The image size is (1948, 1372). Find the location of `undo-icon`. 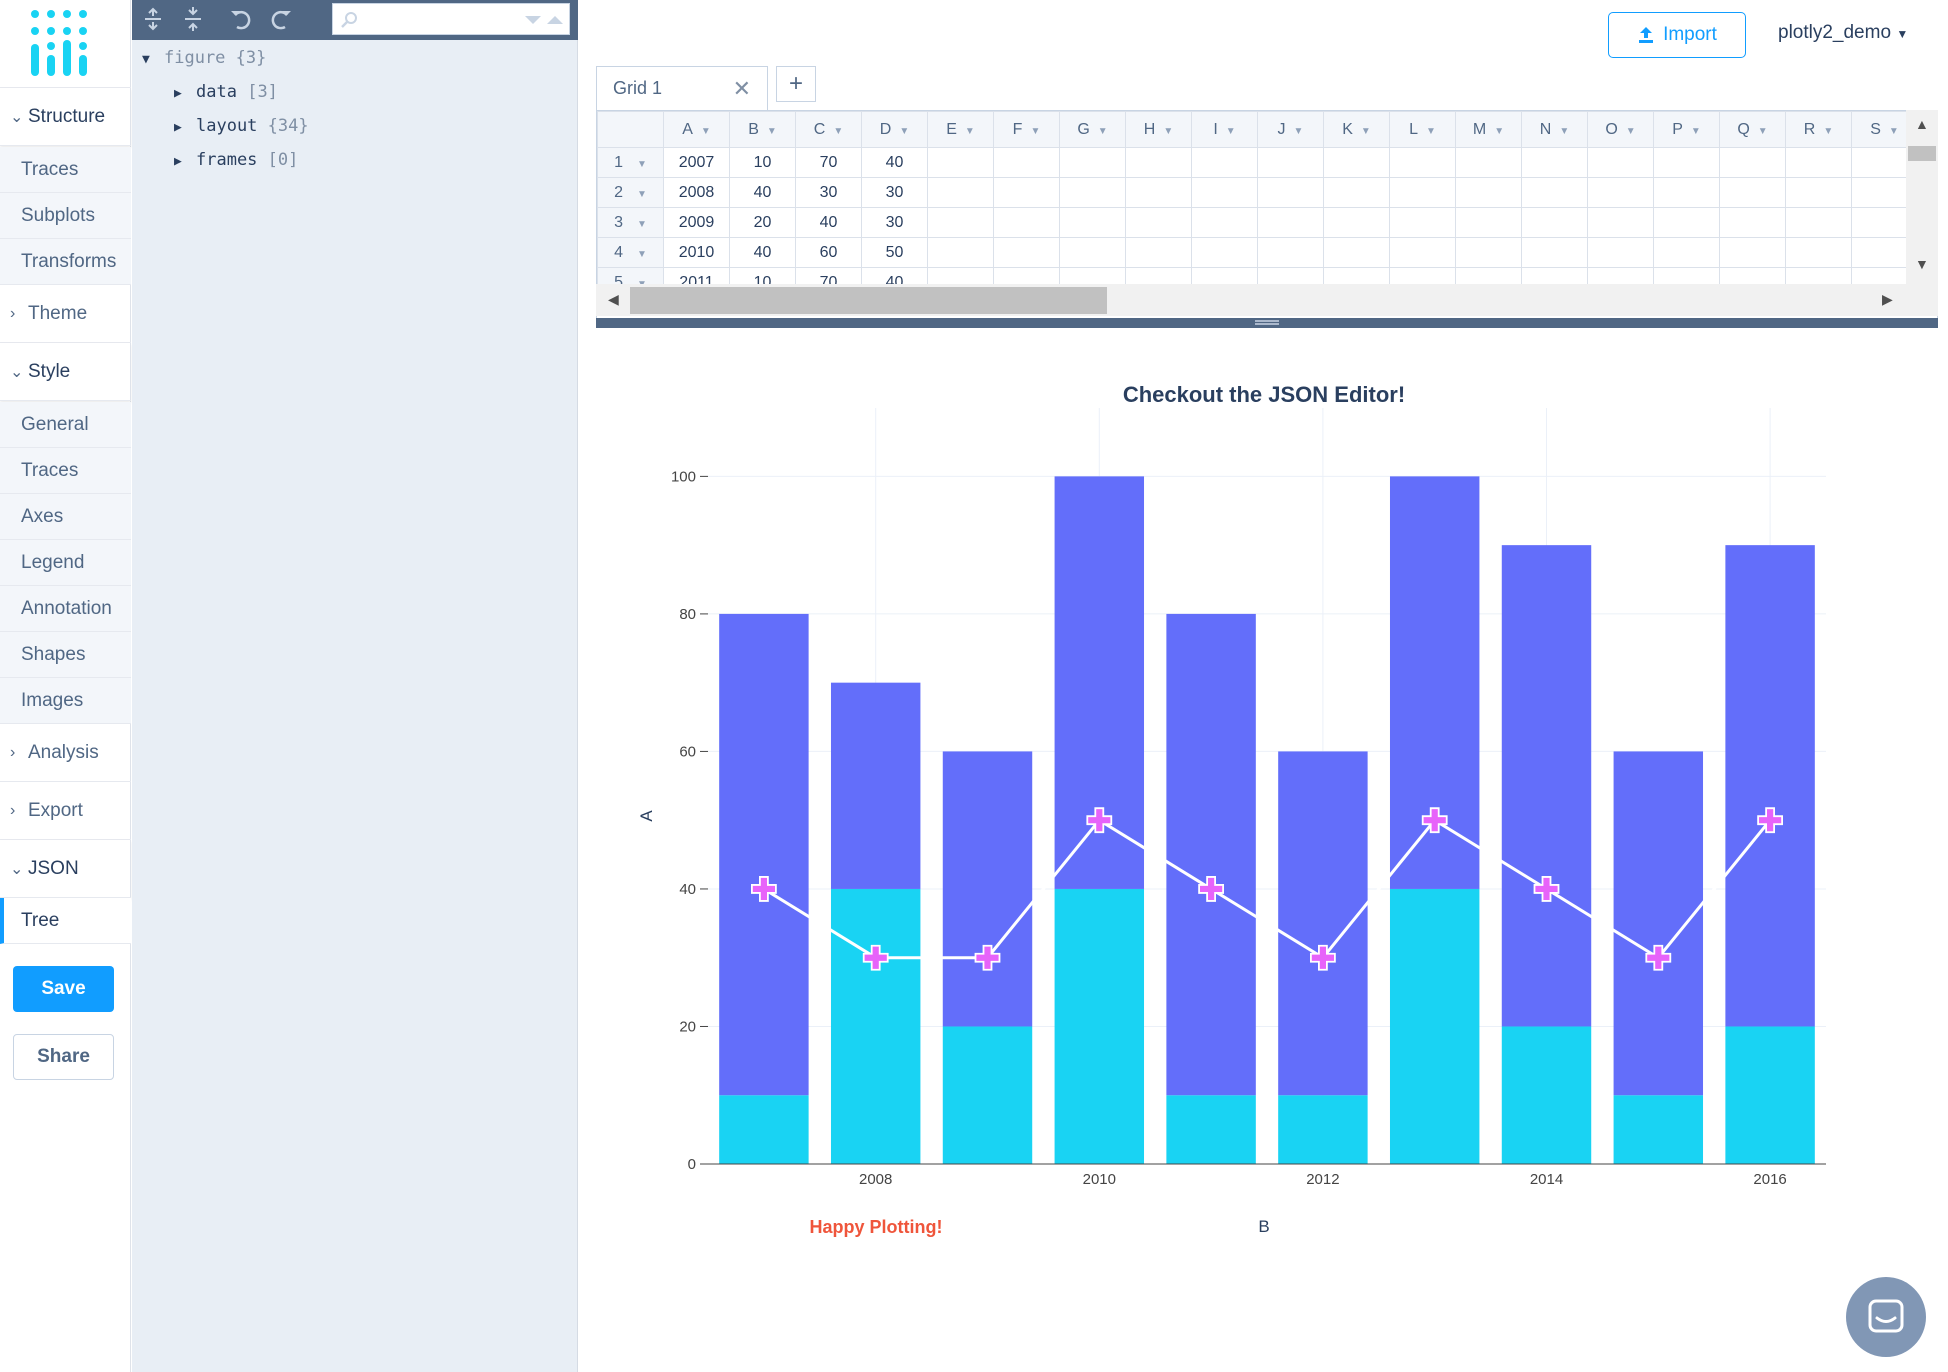

undo-icon is located at coordinates (241, 19).